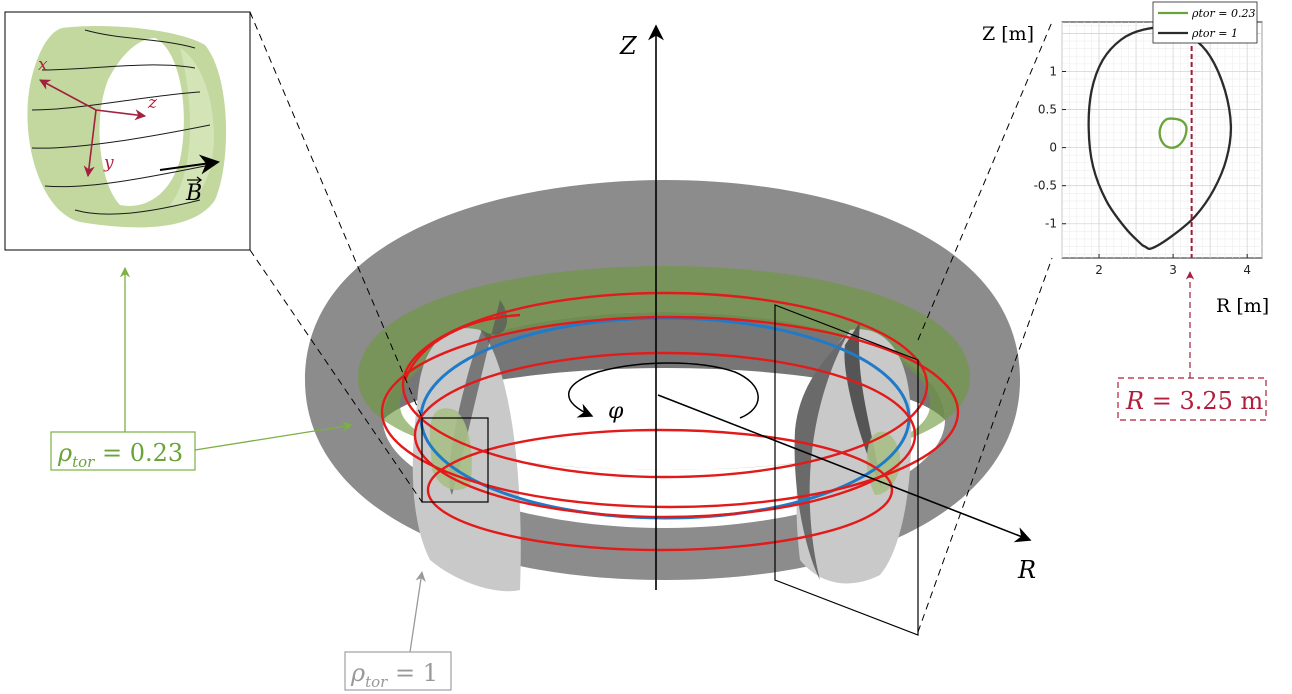 The height and width of the screenshot is (694, 1292). Describe the element at coordinates (1099, 270) in the screenshot. I see `x-tick-label: 2` at that location.